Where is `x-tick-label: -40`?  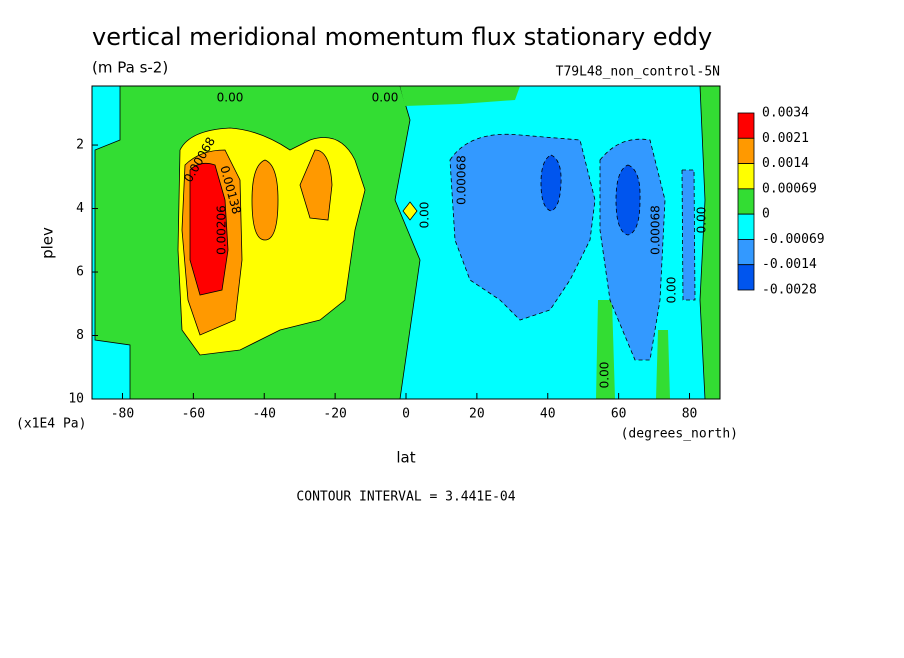 x-tick-label: -40 is located at coordinates (263, 414).